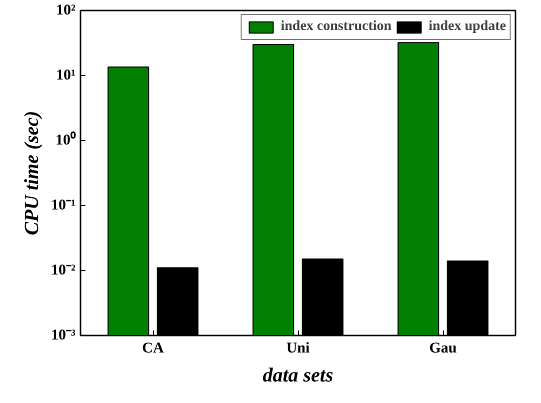 This screenshot has width=541, height=403. What do you see at coordinates (63, 206) in the screenshot?
I see `y-tick-label: 10⁻¹` at bounding box center [63, 206].